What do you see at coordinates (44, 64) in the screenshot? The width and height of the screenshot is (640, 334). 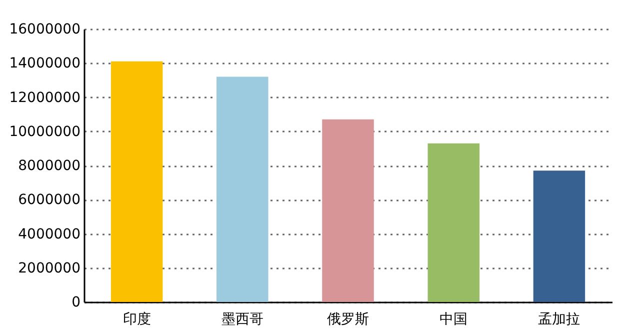 I see `y-tick-label: 14000000` at bounding box center [44, 64].